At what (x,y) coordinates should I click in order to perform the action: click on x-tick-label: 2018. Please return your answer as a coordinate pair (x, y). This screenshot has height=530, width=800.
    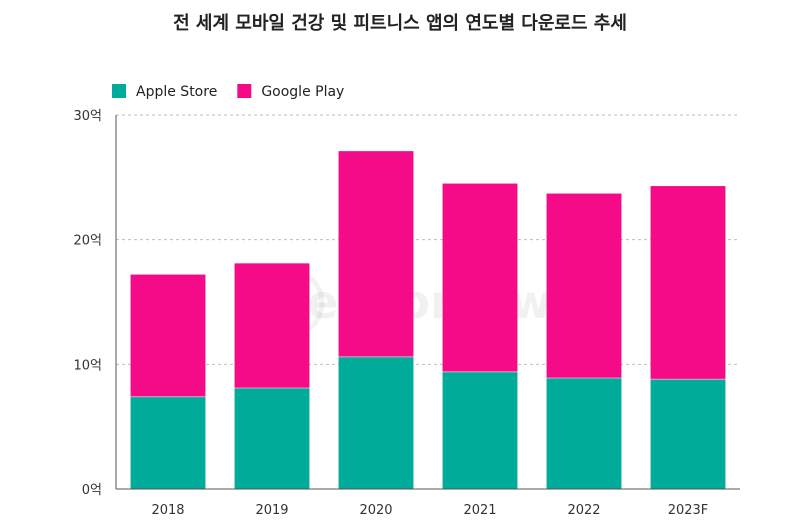
    Looking at the image, I should click on (167, 510).